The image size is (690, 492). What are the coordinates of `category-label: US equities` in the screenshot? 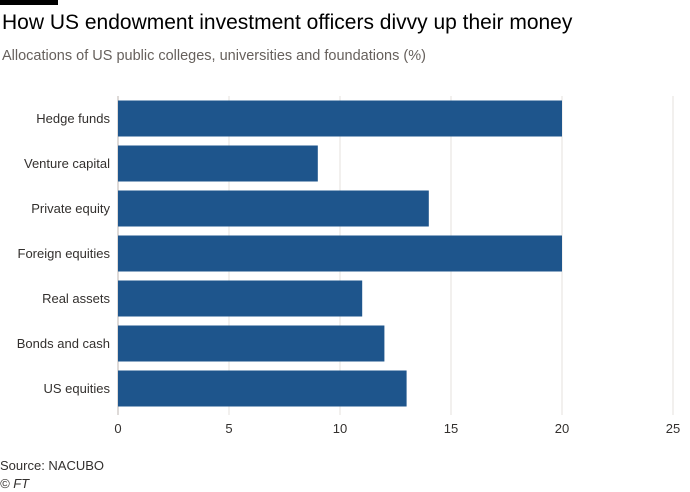 It's located at (77, 388).